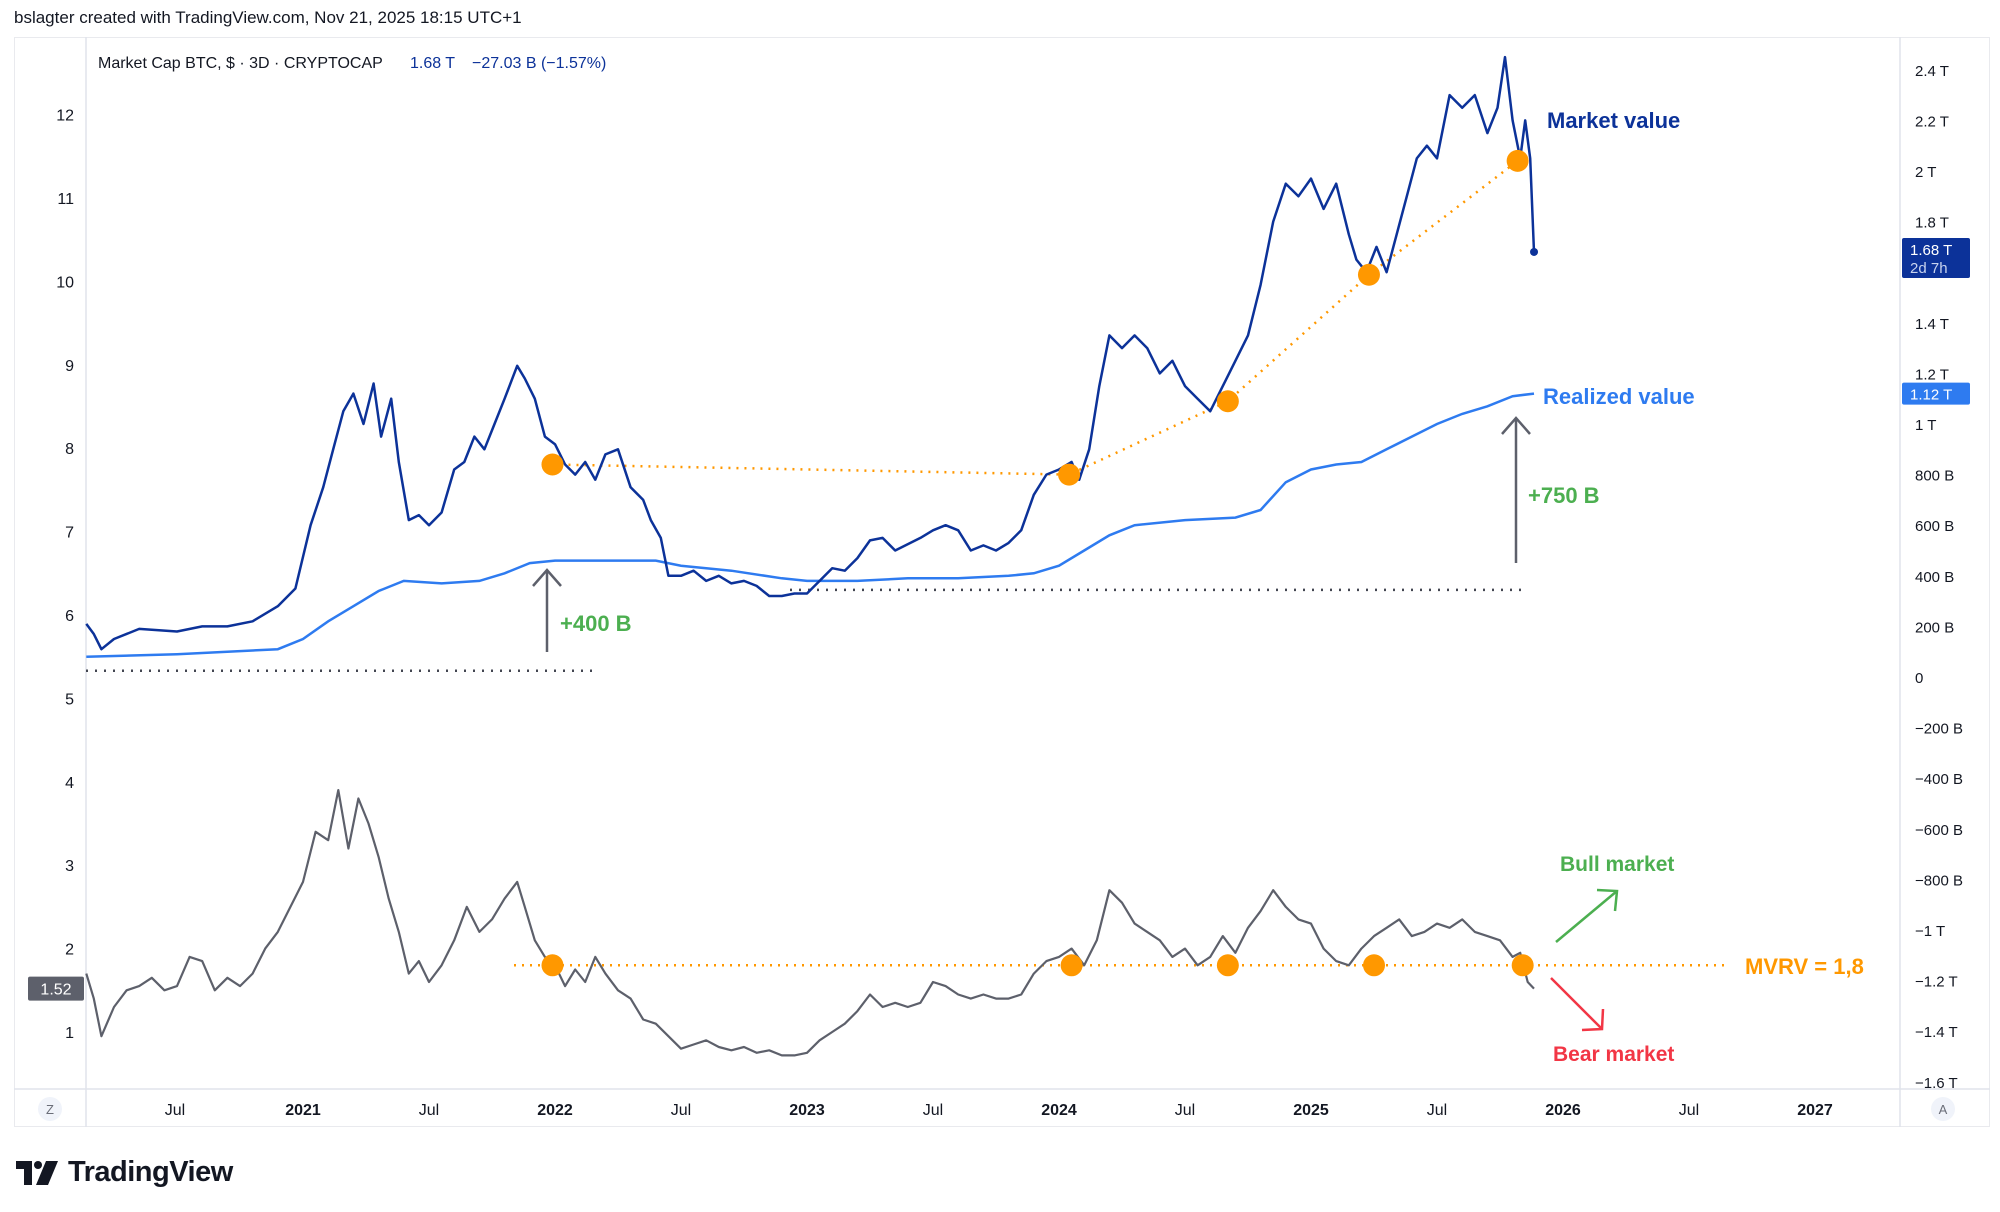  Describe the element at coordinates (1929, 268) in the screenshot. I see `countdown-label: 2d 7h` at that location.